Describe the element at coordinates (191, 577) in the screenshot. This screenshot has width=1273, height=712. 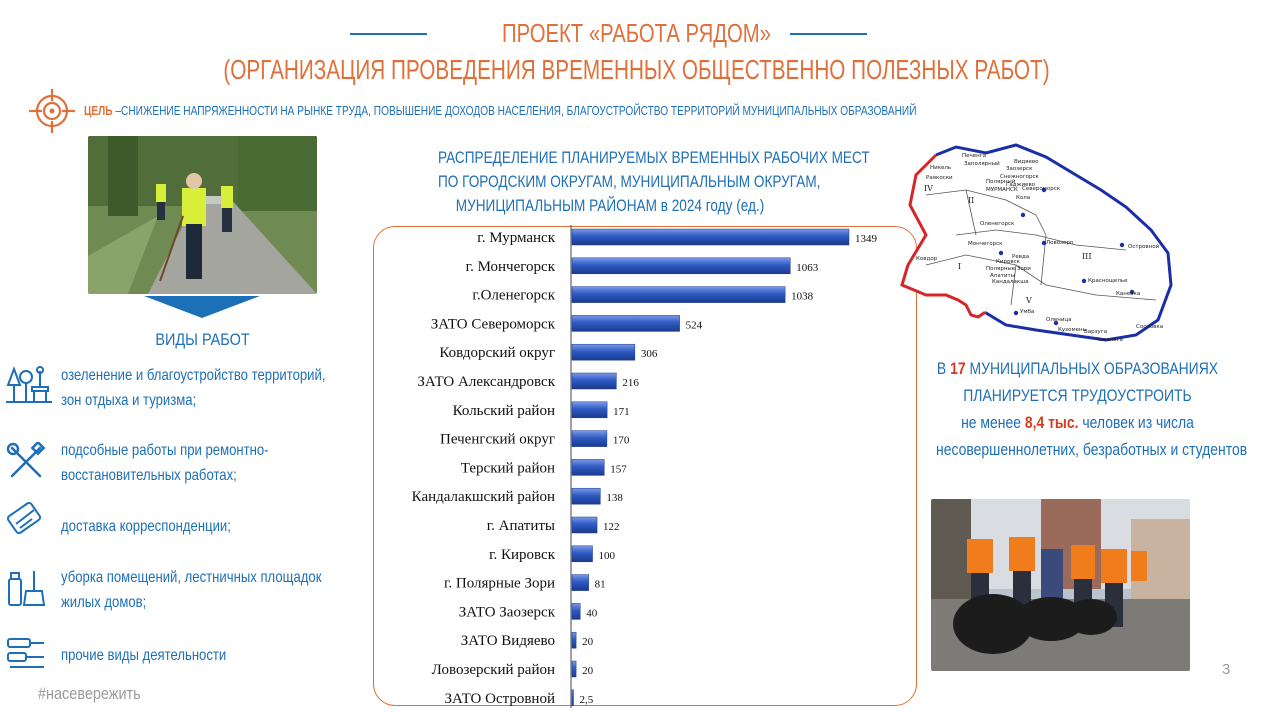
I see `work-item-cleaning-line1: уборка помещений, лестничных площадок` at that location.